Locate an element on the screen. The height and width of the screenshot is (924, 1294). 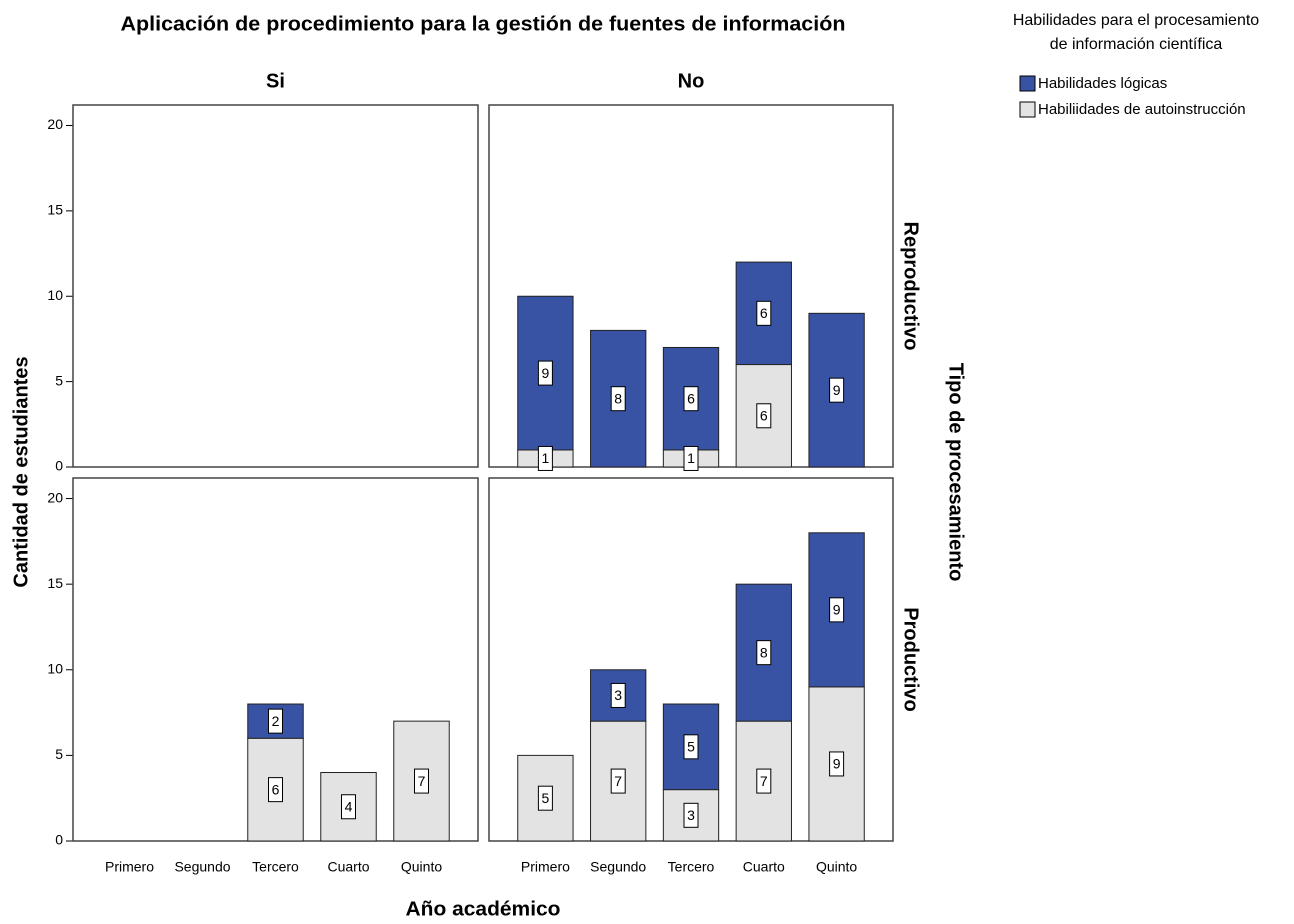
data-label: 4 is located at coordinates (349, 806).